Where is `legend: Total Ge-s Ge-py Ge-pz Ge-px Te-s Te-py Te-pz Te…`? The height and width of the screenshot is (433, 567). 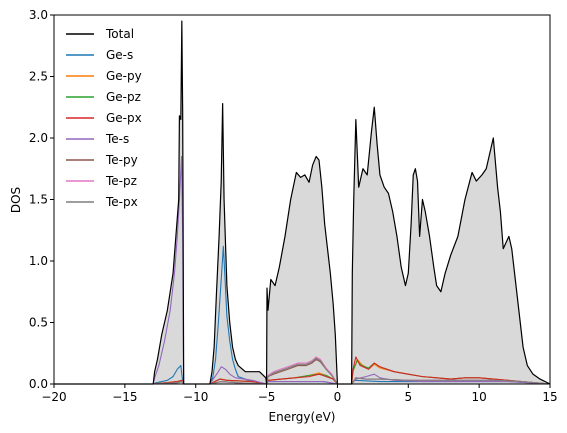 legend: Total Ge-s Ge-py Ge-pz Ge-px Te-s Te-py Te-pz Te… is located at coordinates (104, 118).